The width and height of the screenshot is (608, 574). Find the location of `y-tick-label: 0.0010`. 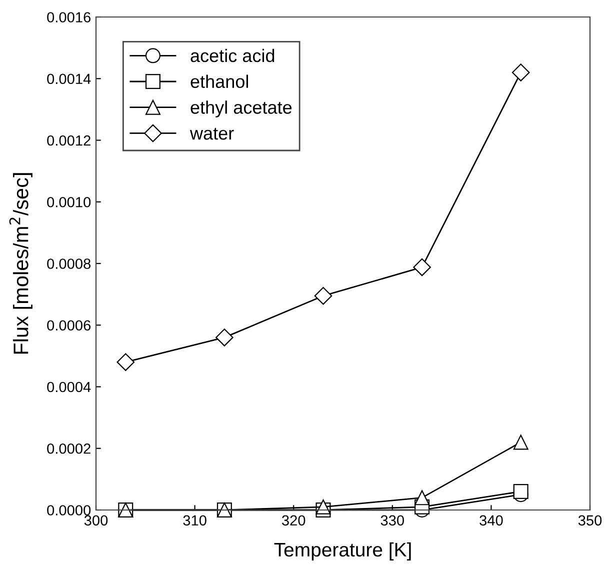

y-tick-label: 0.0010 is located at coordinates (69, 202).